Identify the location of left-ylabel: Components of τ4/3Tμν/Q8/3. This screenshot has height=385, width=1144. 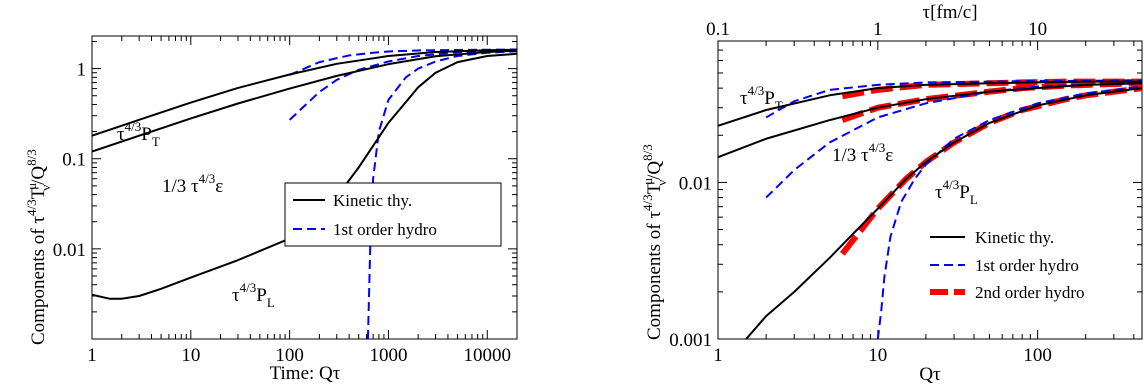
(38, 247).